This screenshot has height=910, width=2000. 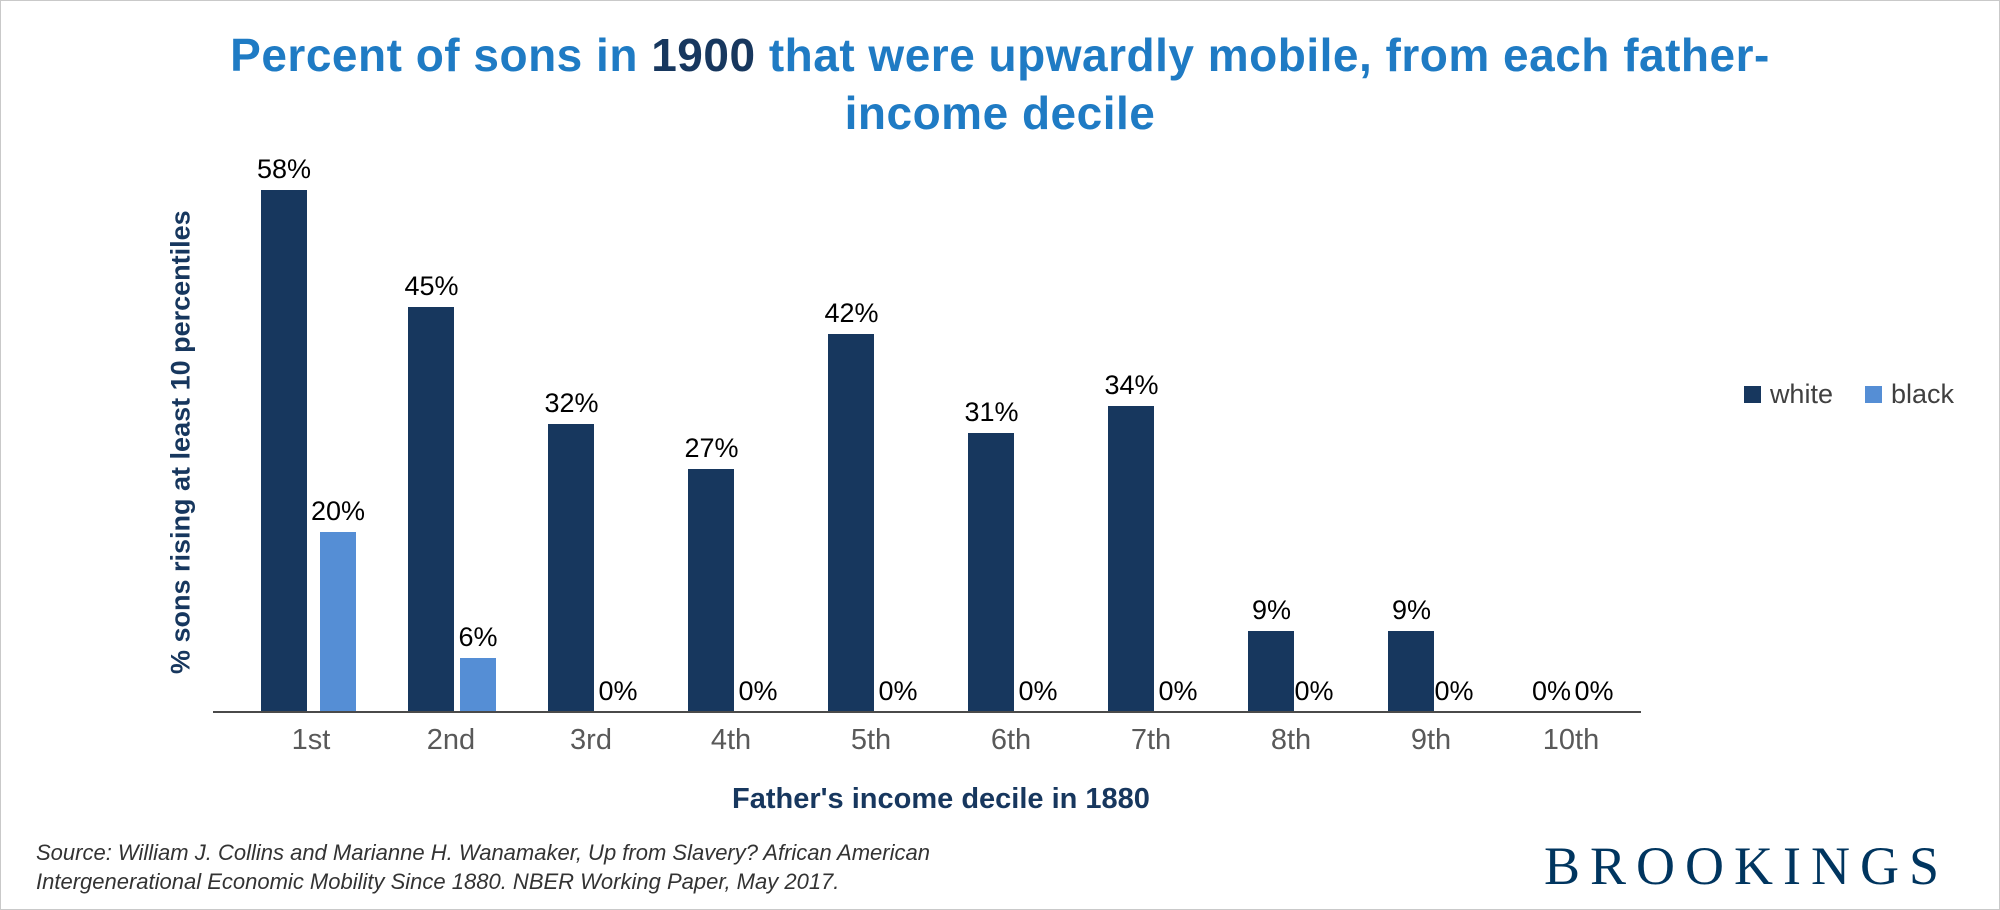 I want to click on bar-value-label-white-1st: 58%, so click(x=283, y=169).